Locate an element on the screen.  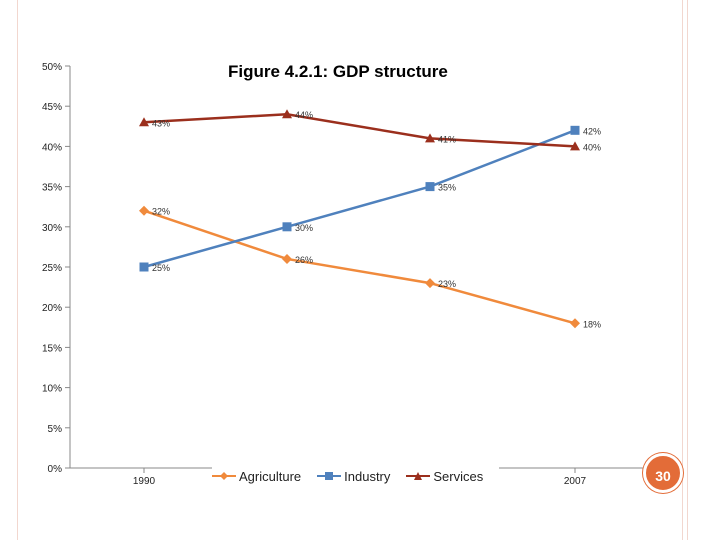
data-label-agriculture: 32% is located at coordinates (161, 212).